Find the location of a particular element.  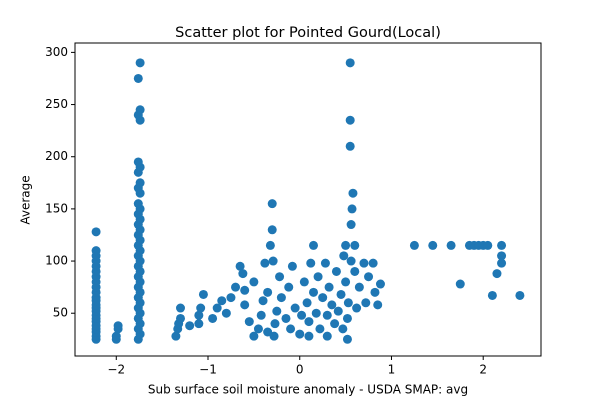

x-tick-label: −2 is located at coordinates (116, 370).